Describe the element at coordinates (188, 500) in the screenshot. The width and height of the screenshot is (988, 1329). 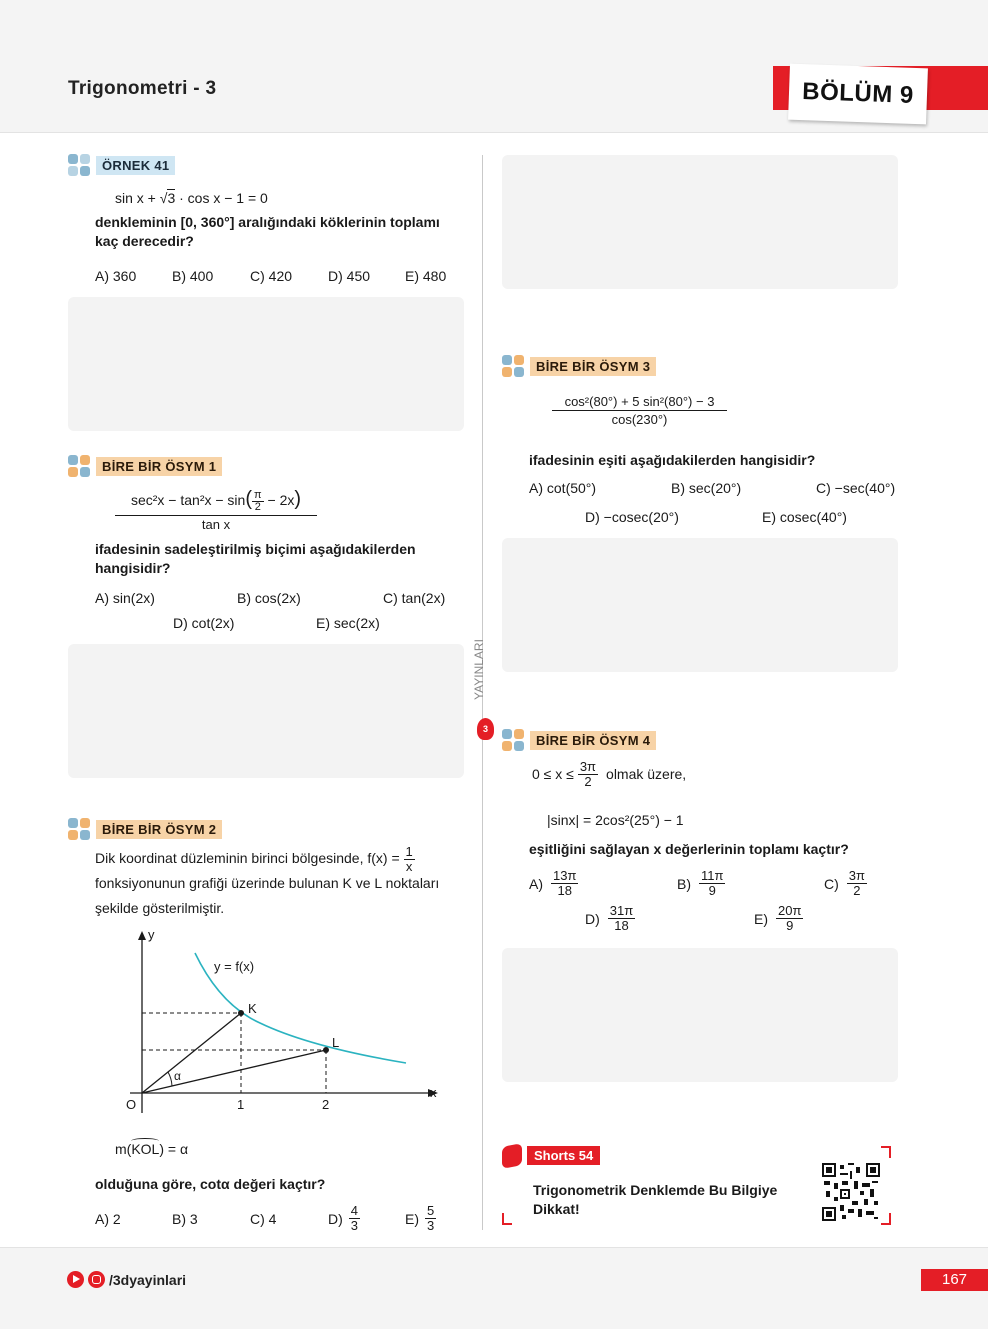
I see `num-part: sec²x − tan²x − sin` at that location.